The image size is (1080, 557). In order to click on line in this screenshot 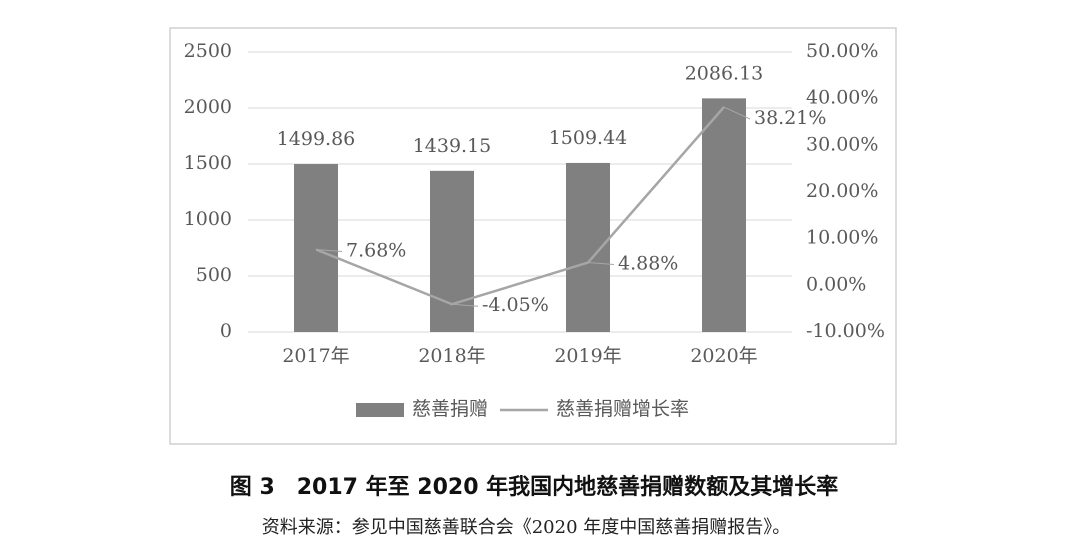, I will do `click(520, 206)`.